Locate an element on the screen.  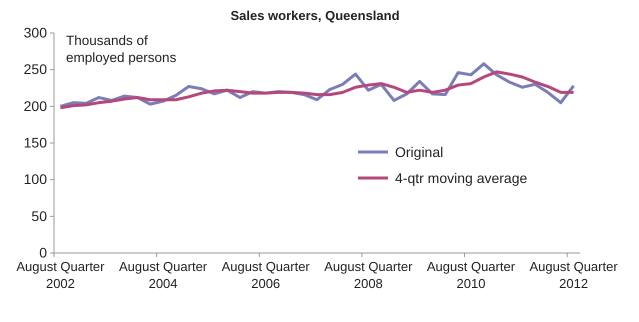
y-tick-label: 50 is located at coordinates (39, 216).